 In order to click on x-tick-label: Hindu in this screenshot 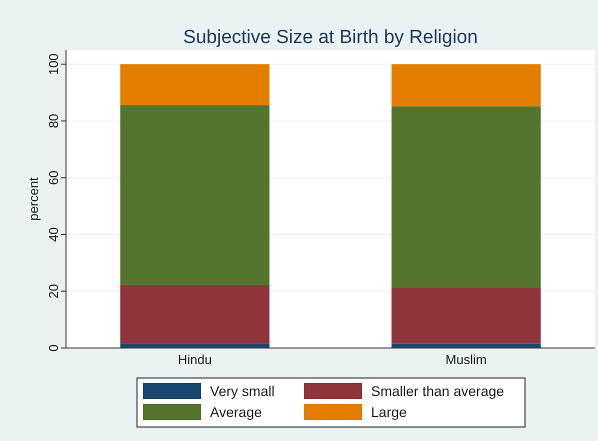, I will do `click(195, 359)`.